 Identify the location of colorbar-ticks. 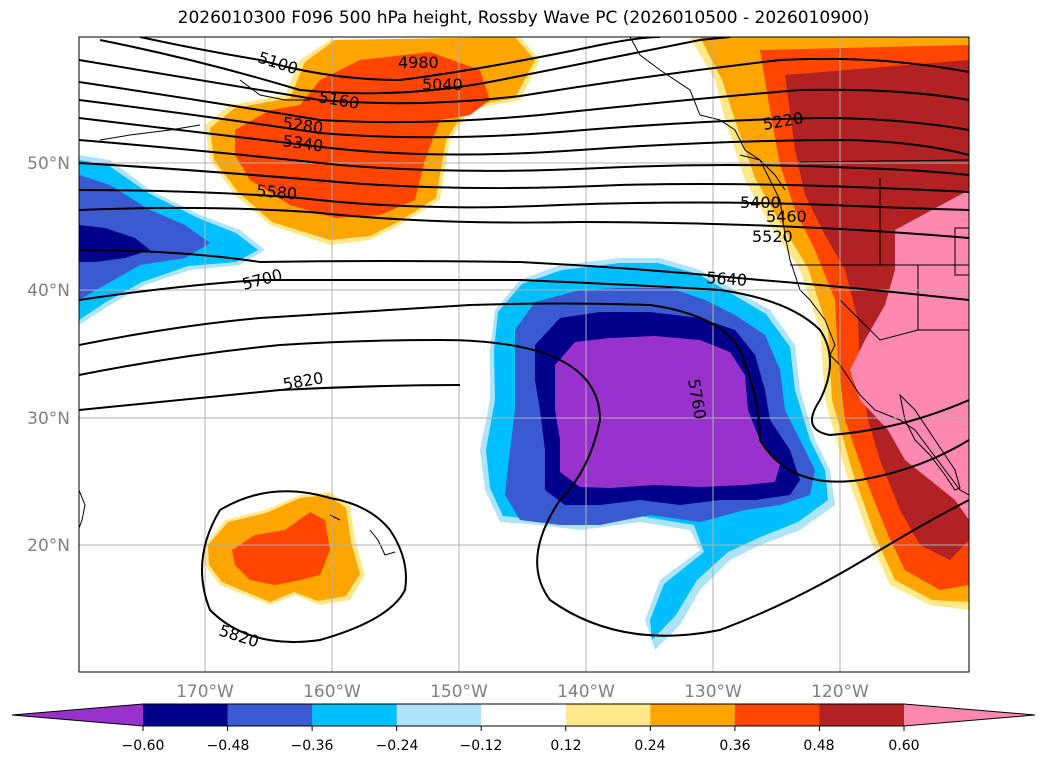
(523, 728).